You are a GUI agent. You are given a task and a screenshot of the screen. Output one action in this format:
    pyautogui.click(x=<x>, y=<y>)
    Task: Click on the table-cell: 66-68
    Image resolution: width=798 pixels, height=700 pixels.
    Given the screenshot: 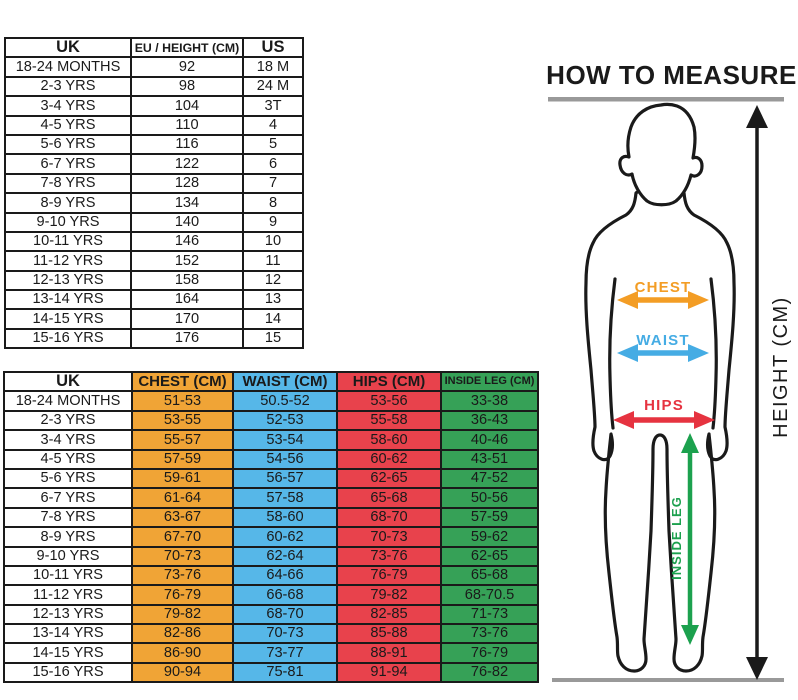 What is the action you would take?
    pyautogui.click(x=285, y=595)
    